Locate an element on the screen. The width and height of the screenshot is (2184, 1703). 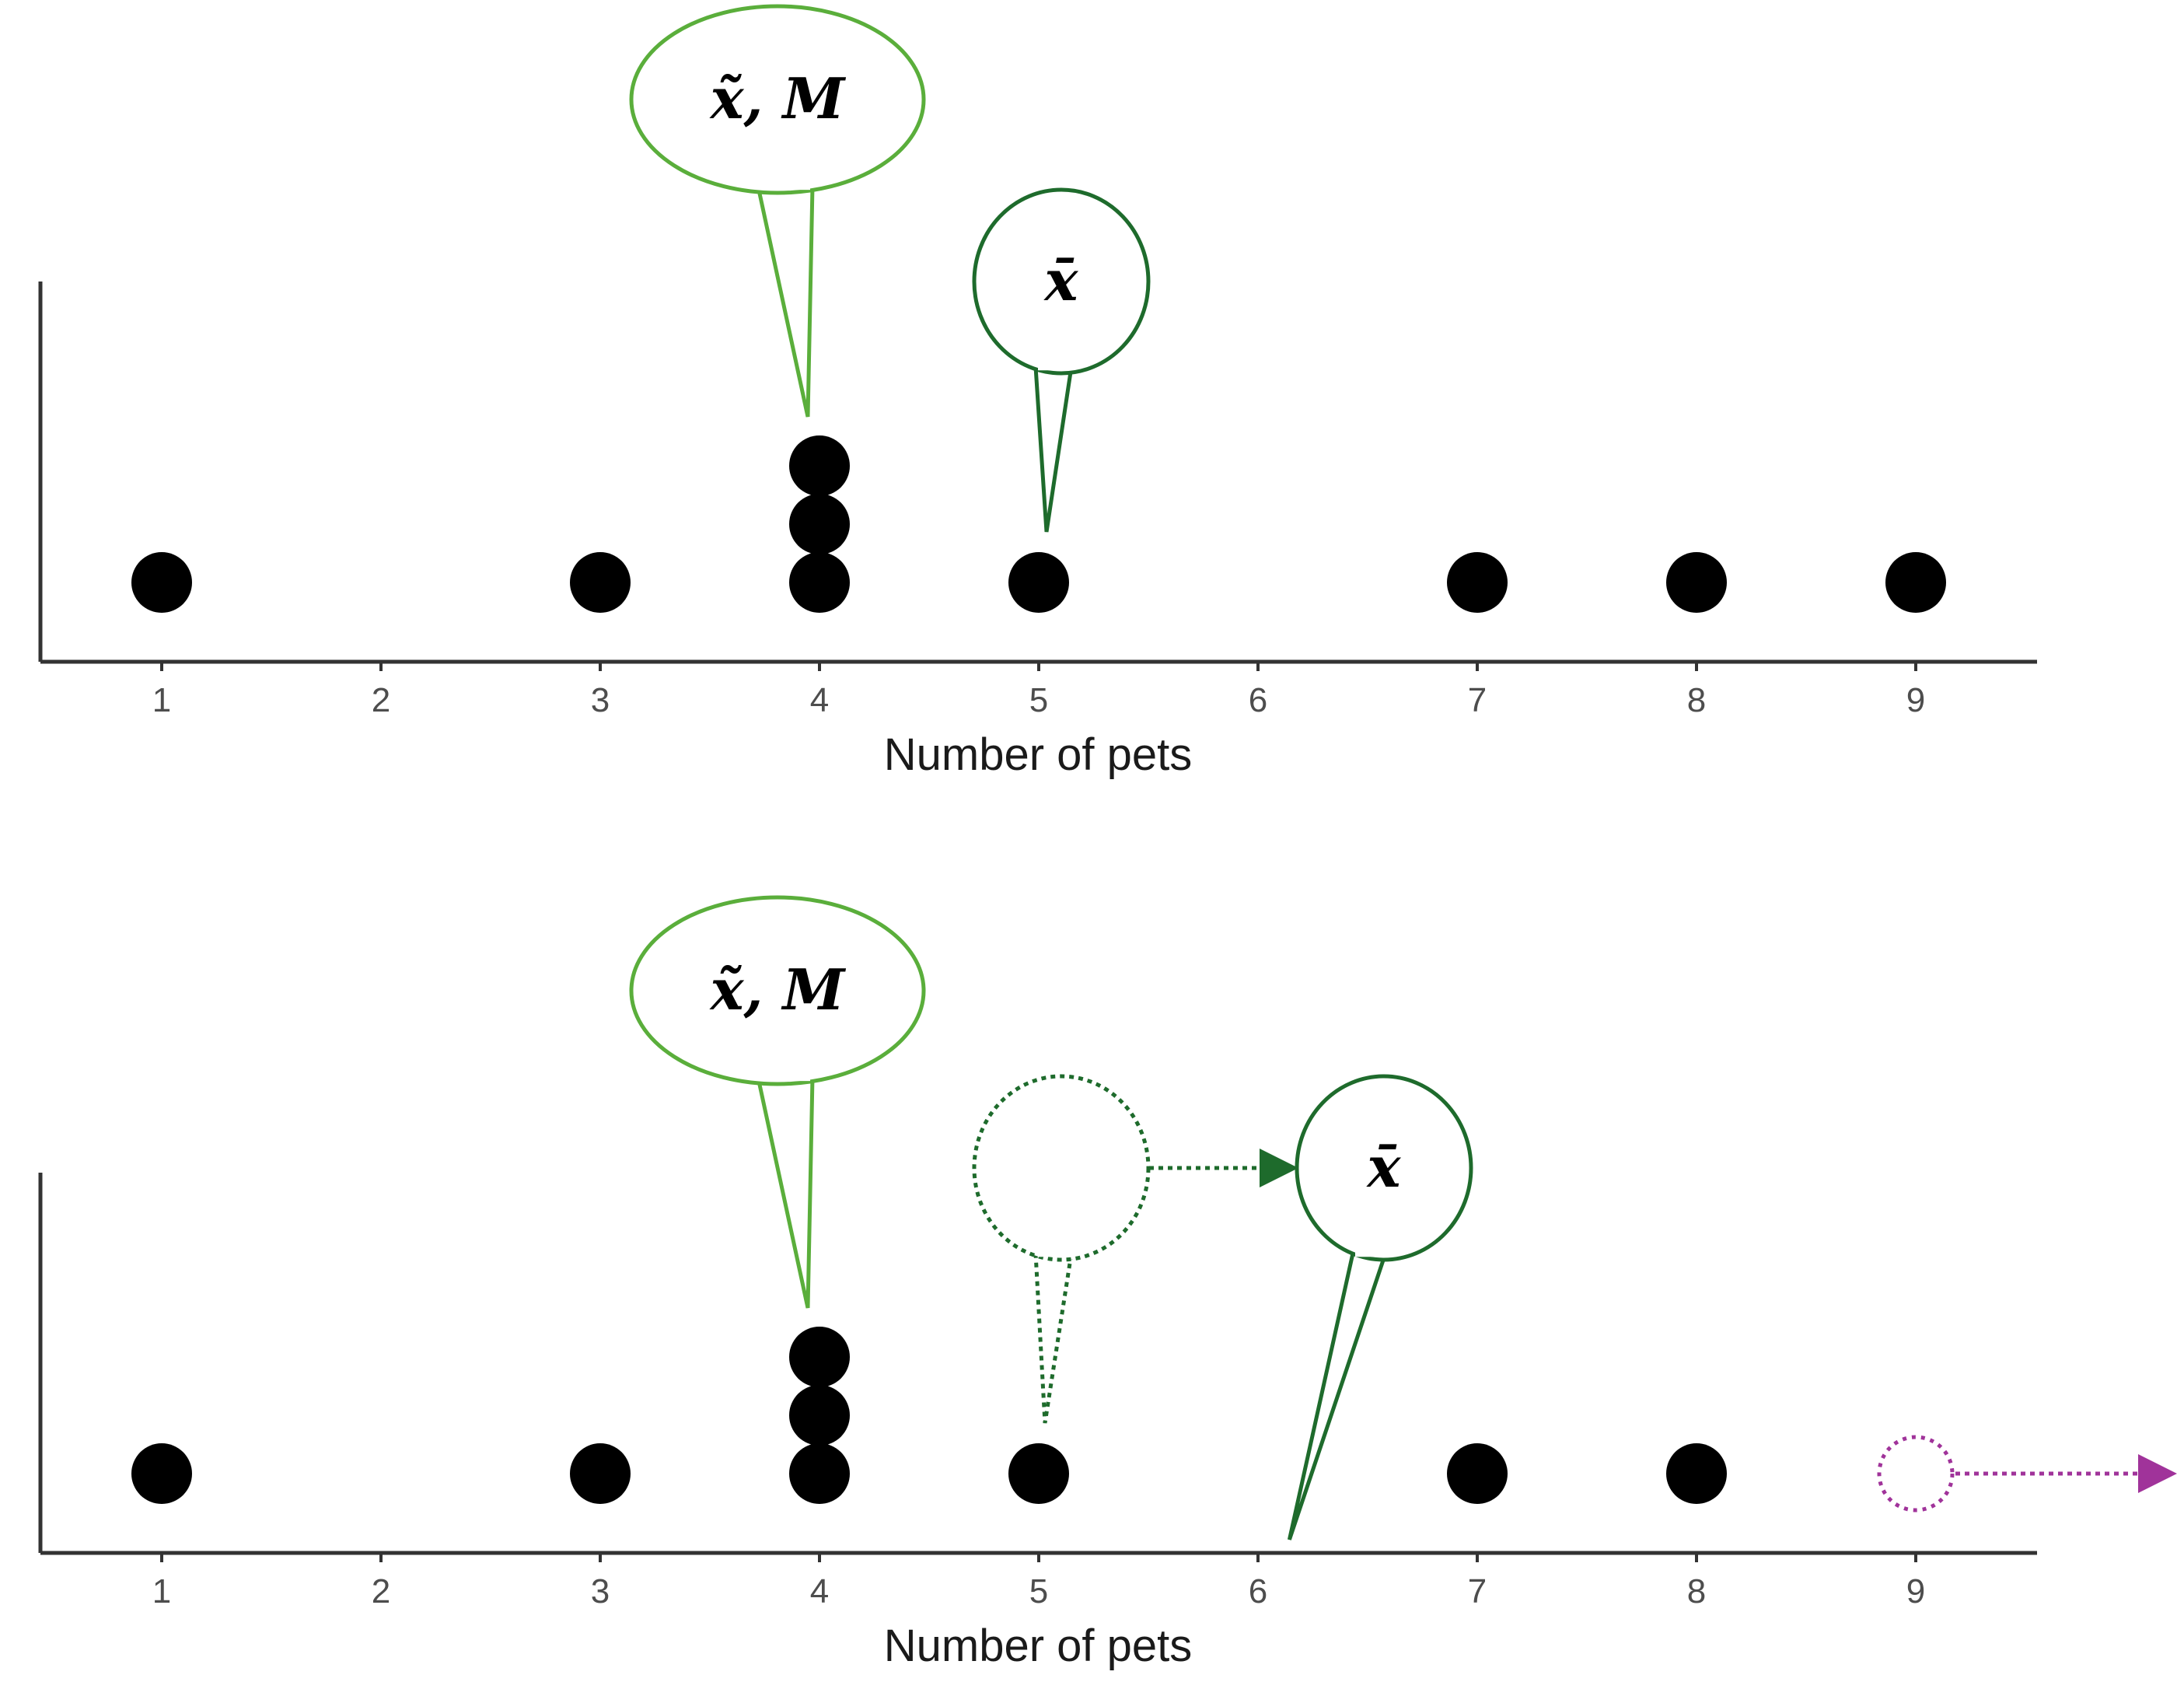
moved-point-outline is located at coordinates (1916, 1473).